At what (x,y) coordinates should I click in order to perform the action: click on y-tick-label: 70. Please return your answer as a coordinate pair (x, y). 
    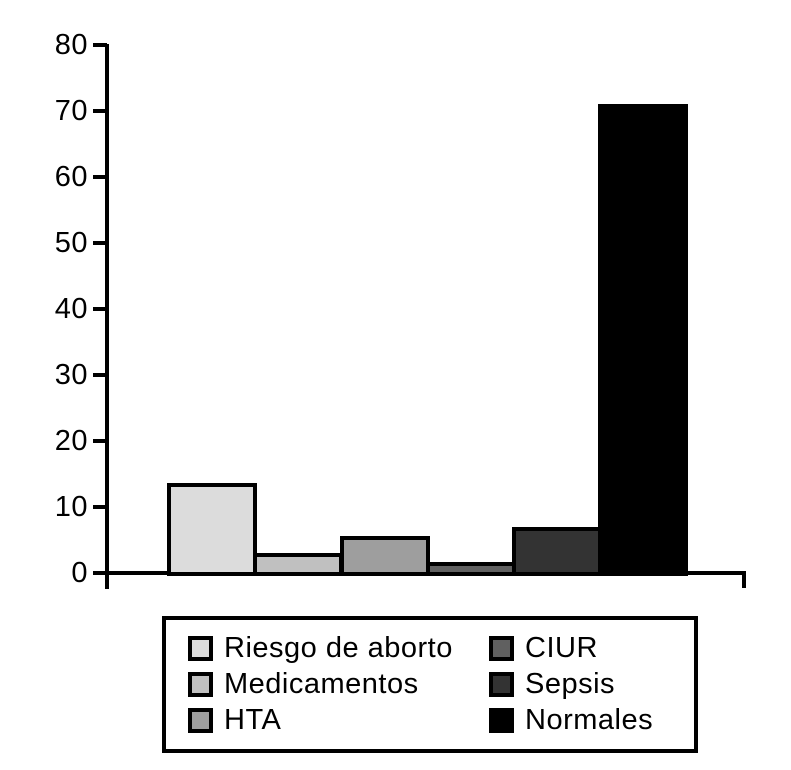
    Looking at the image, I should click on (71, 111).